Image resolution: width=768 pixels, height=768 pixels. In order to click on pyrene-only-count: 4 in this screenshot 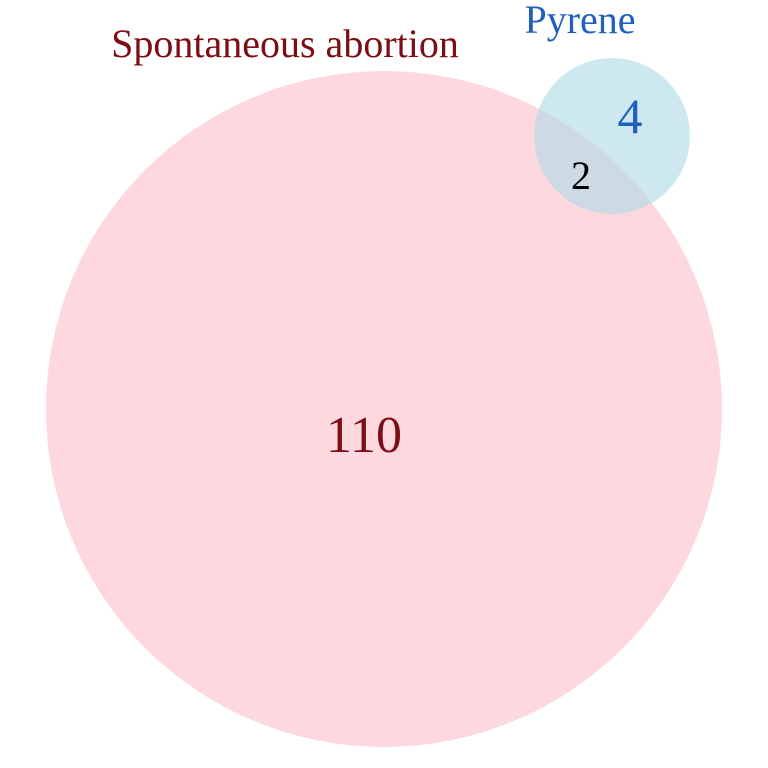, I will do `click(630, 116)`.